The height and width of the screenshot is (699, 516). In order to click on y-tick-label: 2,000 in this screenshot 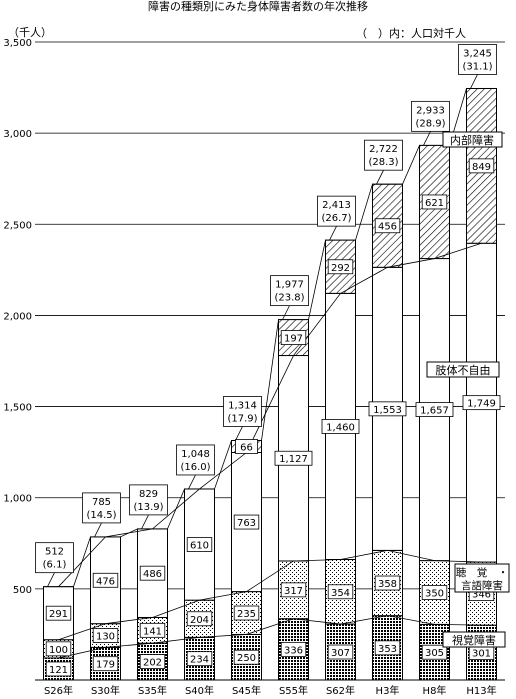, I will do `click(17, 316)`.